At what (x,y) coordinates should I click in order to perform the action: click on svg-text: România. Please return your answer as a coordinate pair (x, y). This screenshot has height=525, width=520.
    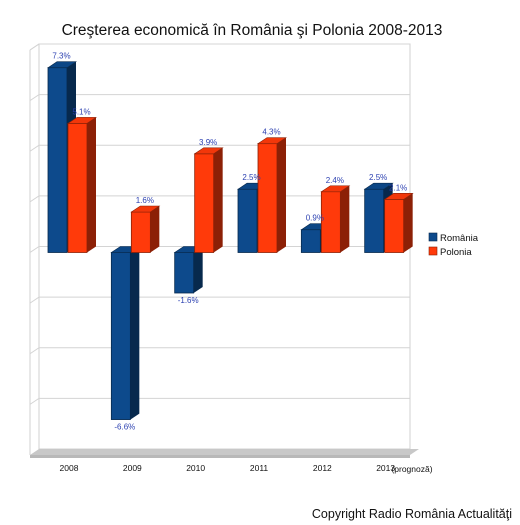
    Looking at the image, I should click on (459, 238).